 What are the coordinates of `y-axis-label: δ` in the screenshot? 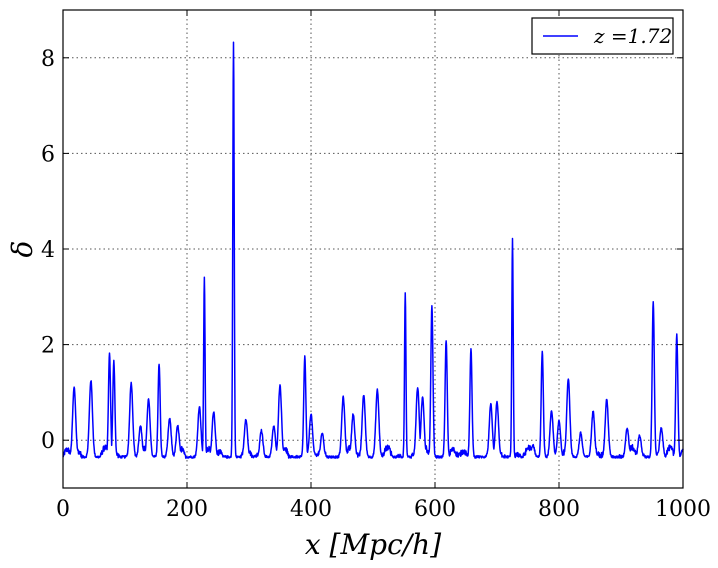 It's located at (22, 249).